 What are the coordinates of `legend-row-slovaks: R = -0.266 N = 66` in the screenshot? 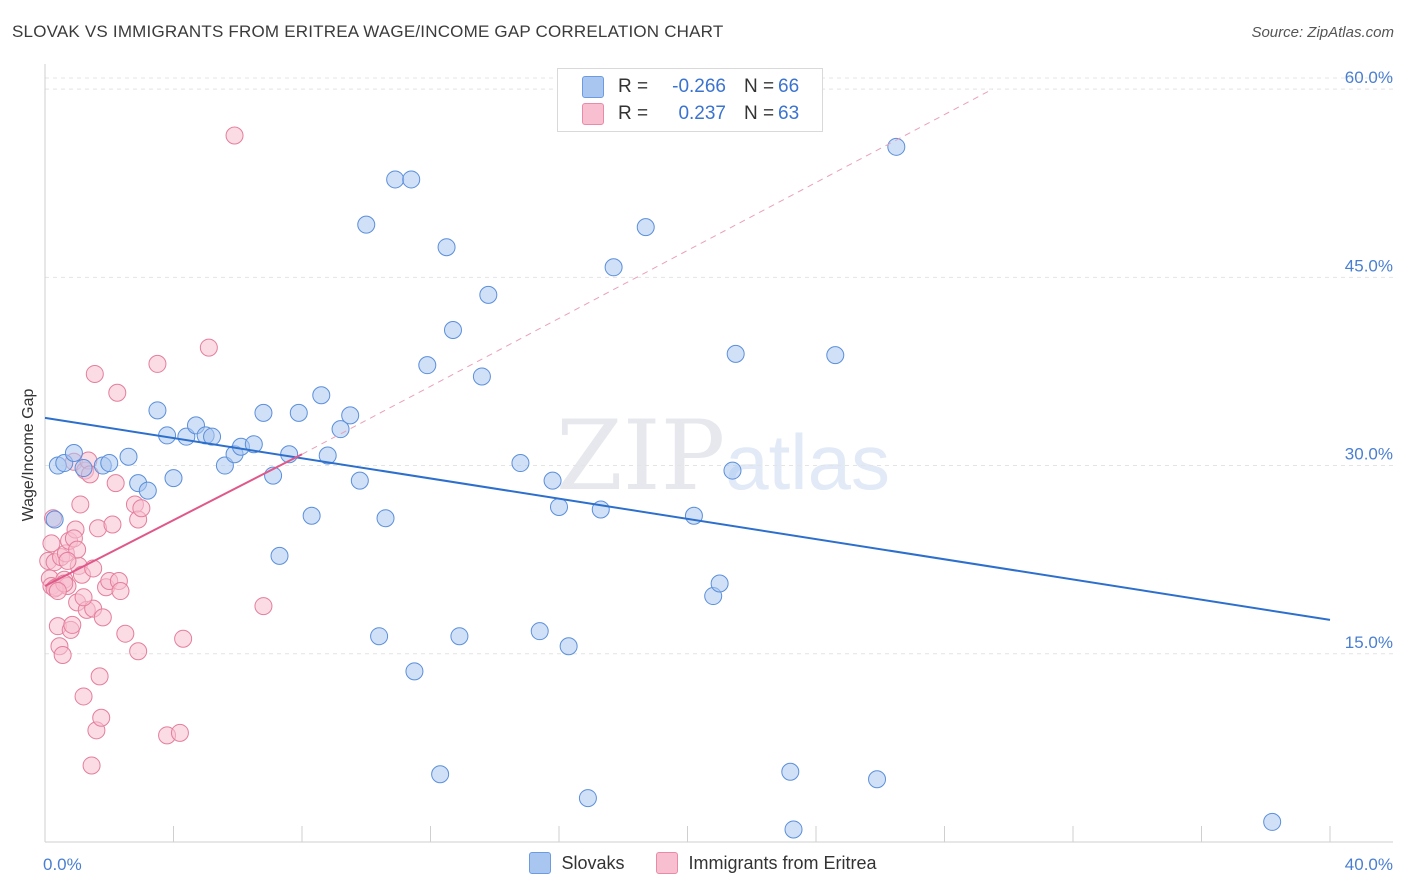 It's located at (690, 87).